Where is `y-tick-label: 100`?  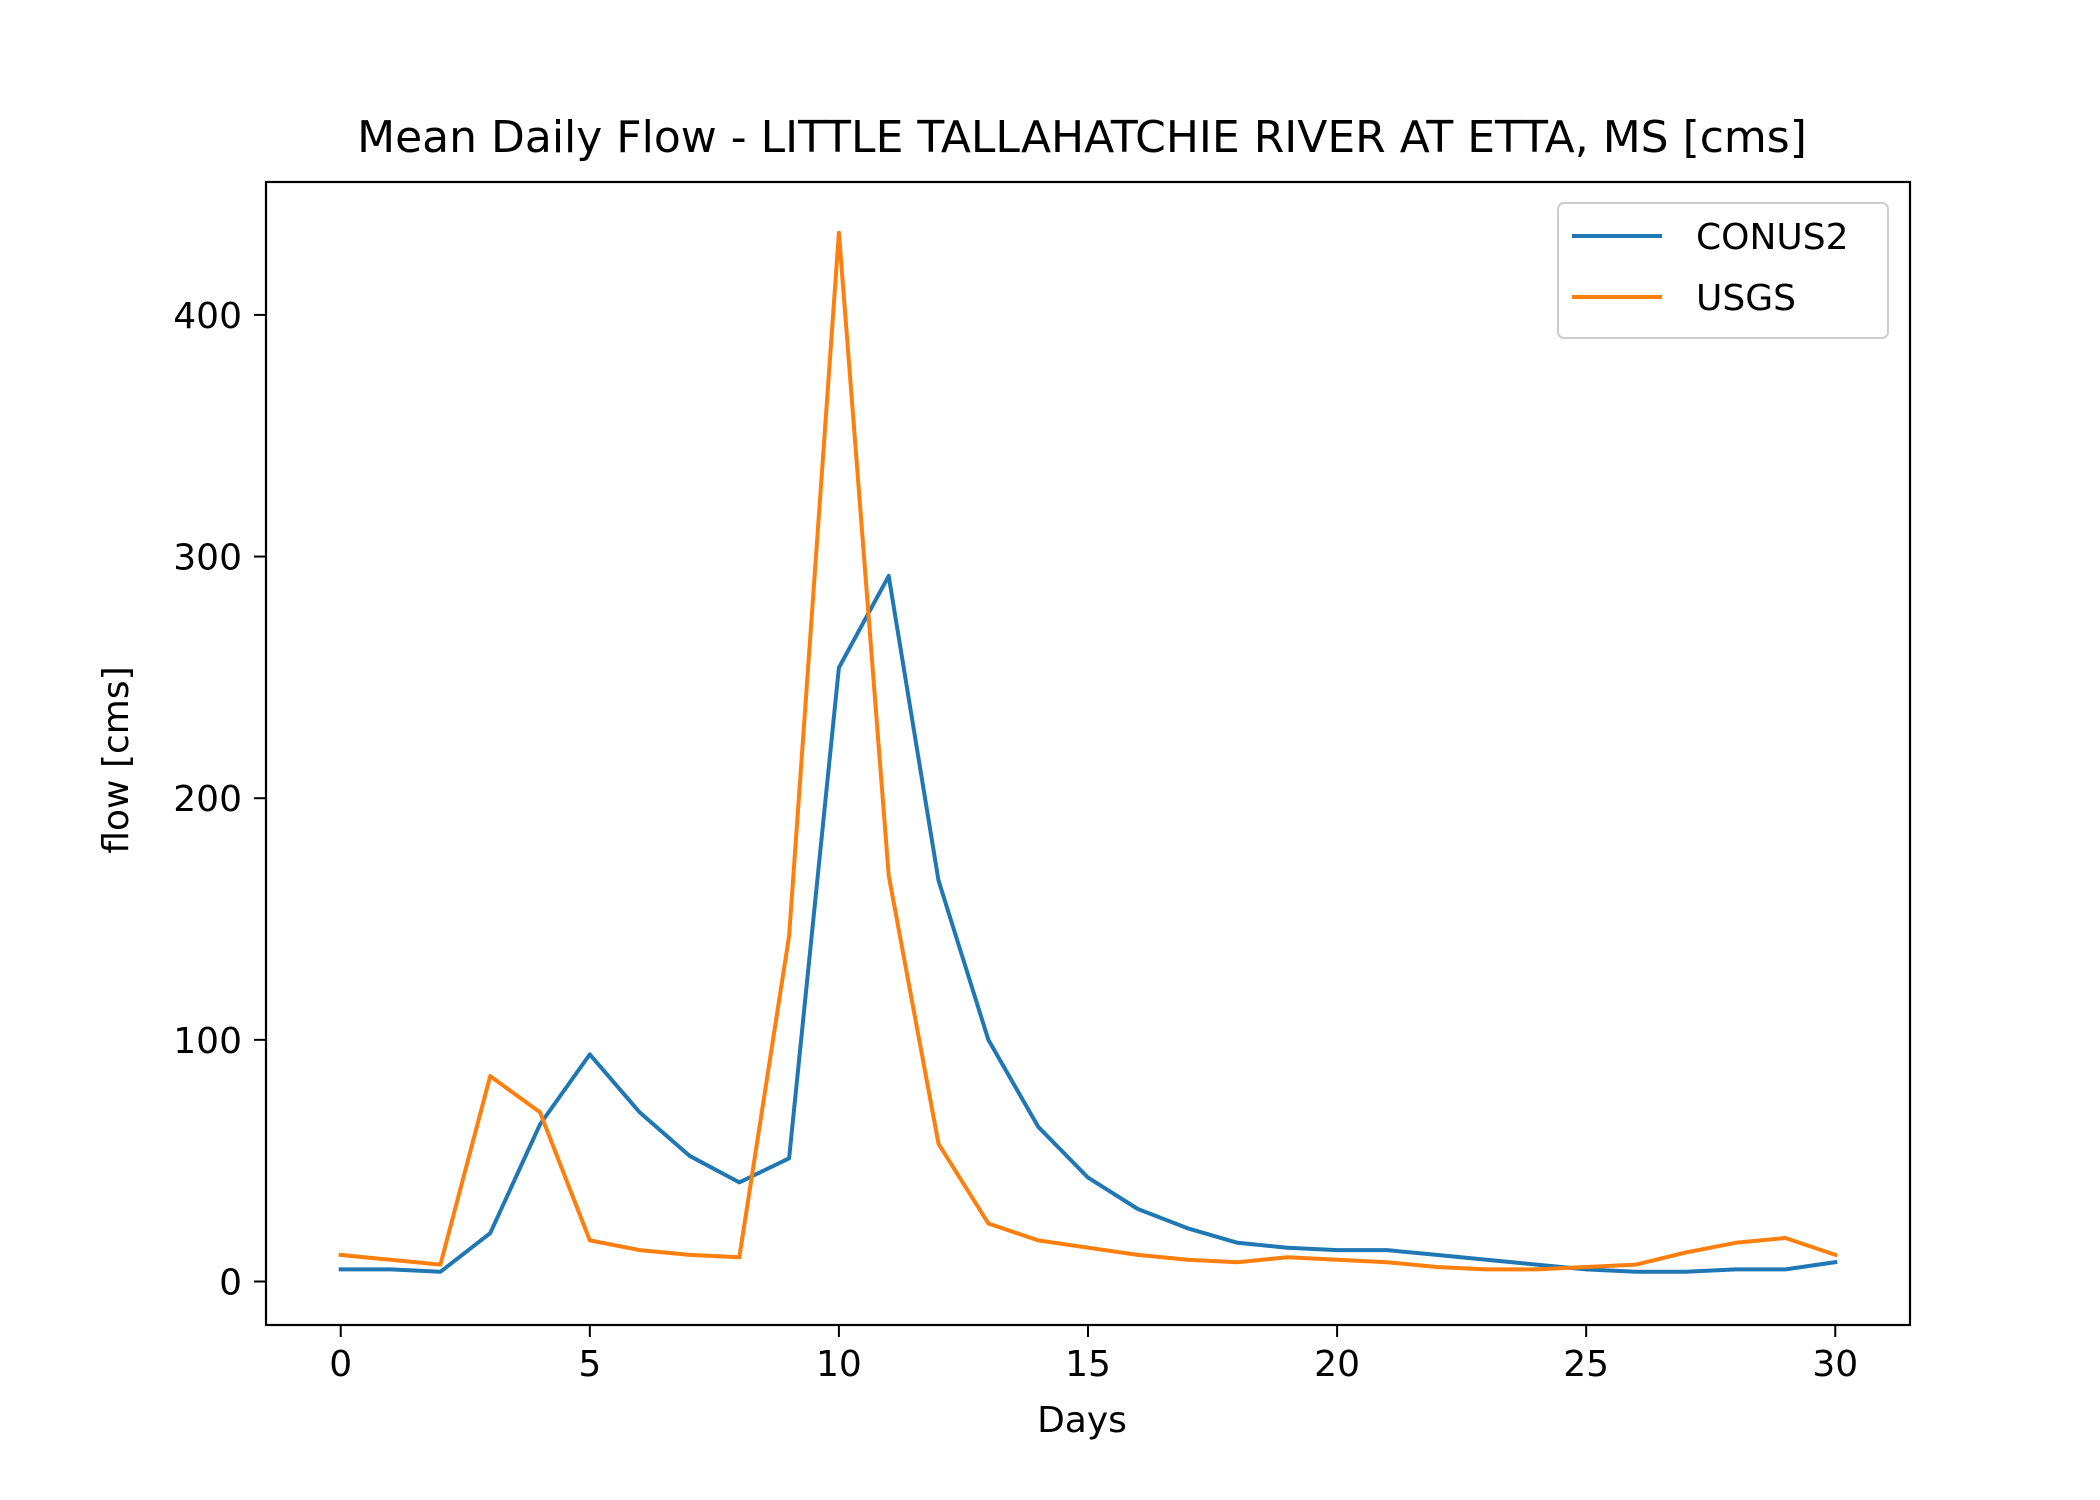
y-tick-label: 100 is located at coordinates (207, 1041).